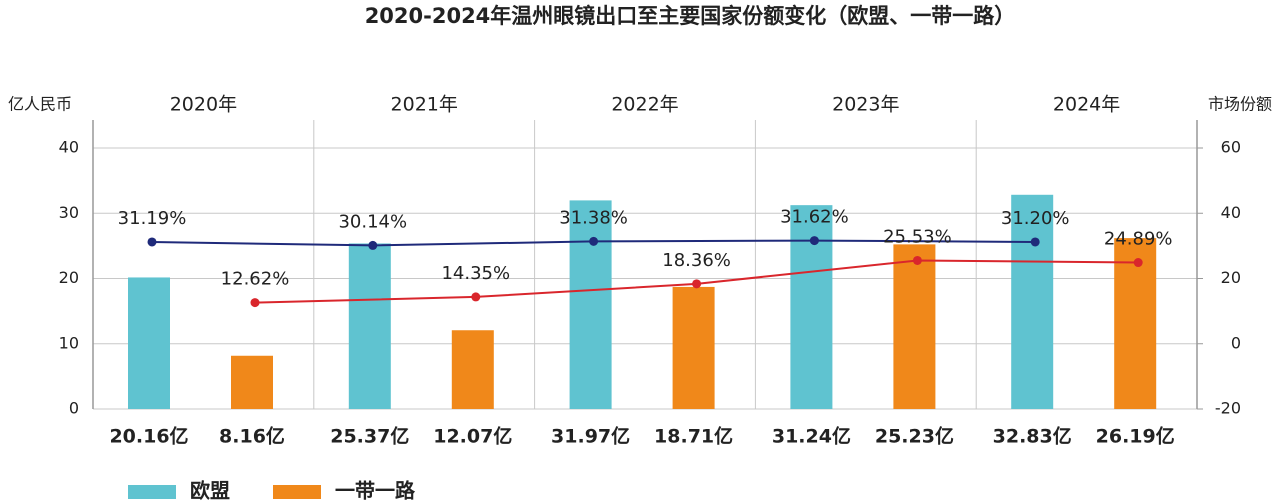 This screenshot has width=1280, height=504. I want to click on y2-tick-label: 0, so click(1236, 342).